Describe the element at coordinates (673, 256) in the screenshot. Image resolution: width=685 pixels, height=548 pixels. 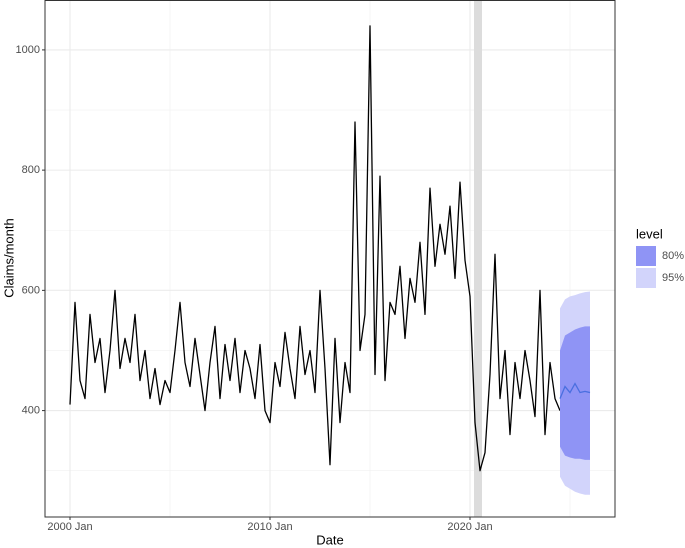
I see `legend-label: 80%` at that location.